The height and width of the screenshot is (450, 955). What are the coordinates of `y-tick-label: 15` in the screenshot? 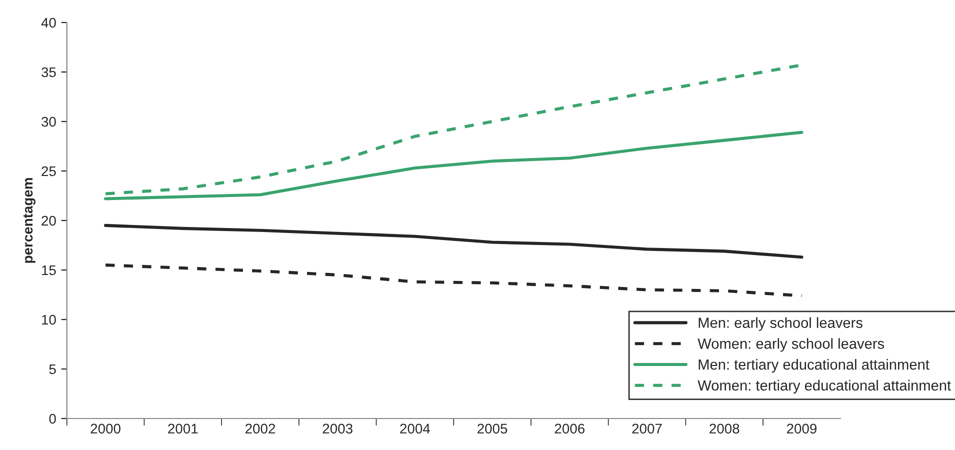 It's located at (49, 270).